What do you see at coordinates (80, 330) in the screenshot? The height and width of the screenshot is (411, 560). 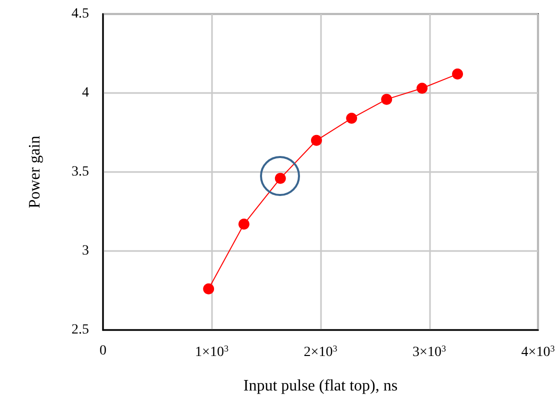 I see `y-tick-label: 2.5` at bounding box center [80, 330].